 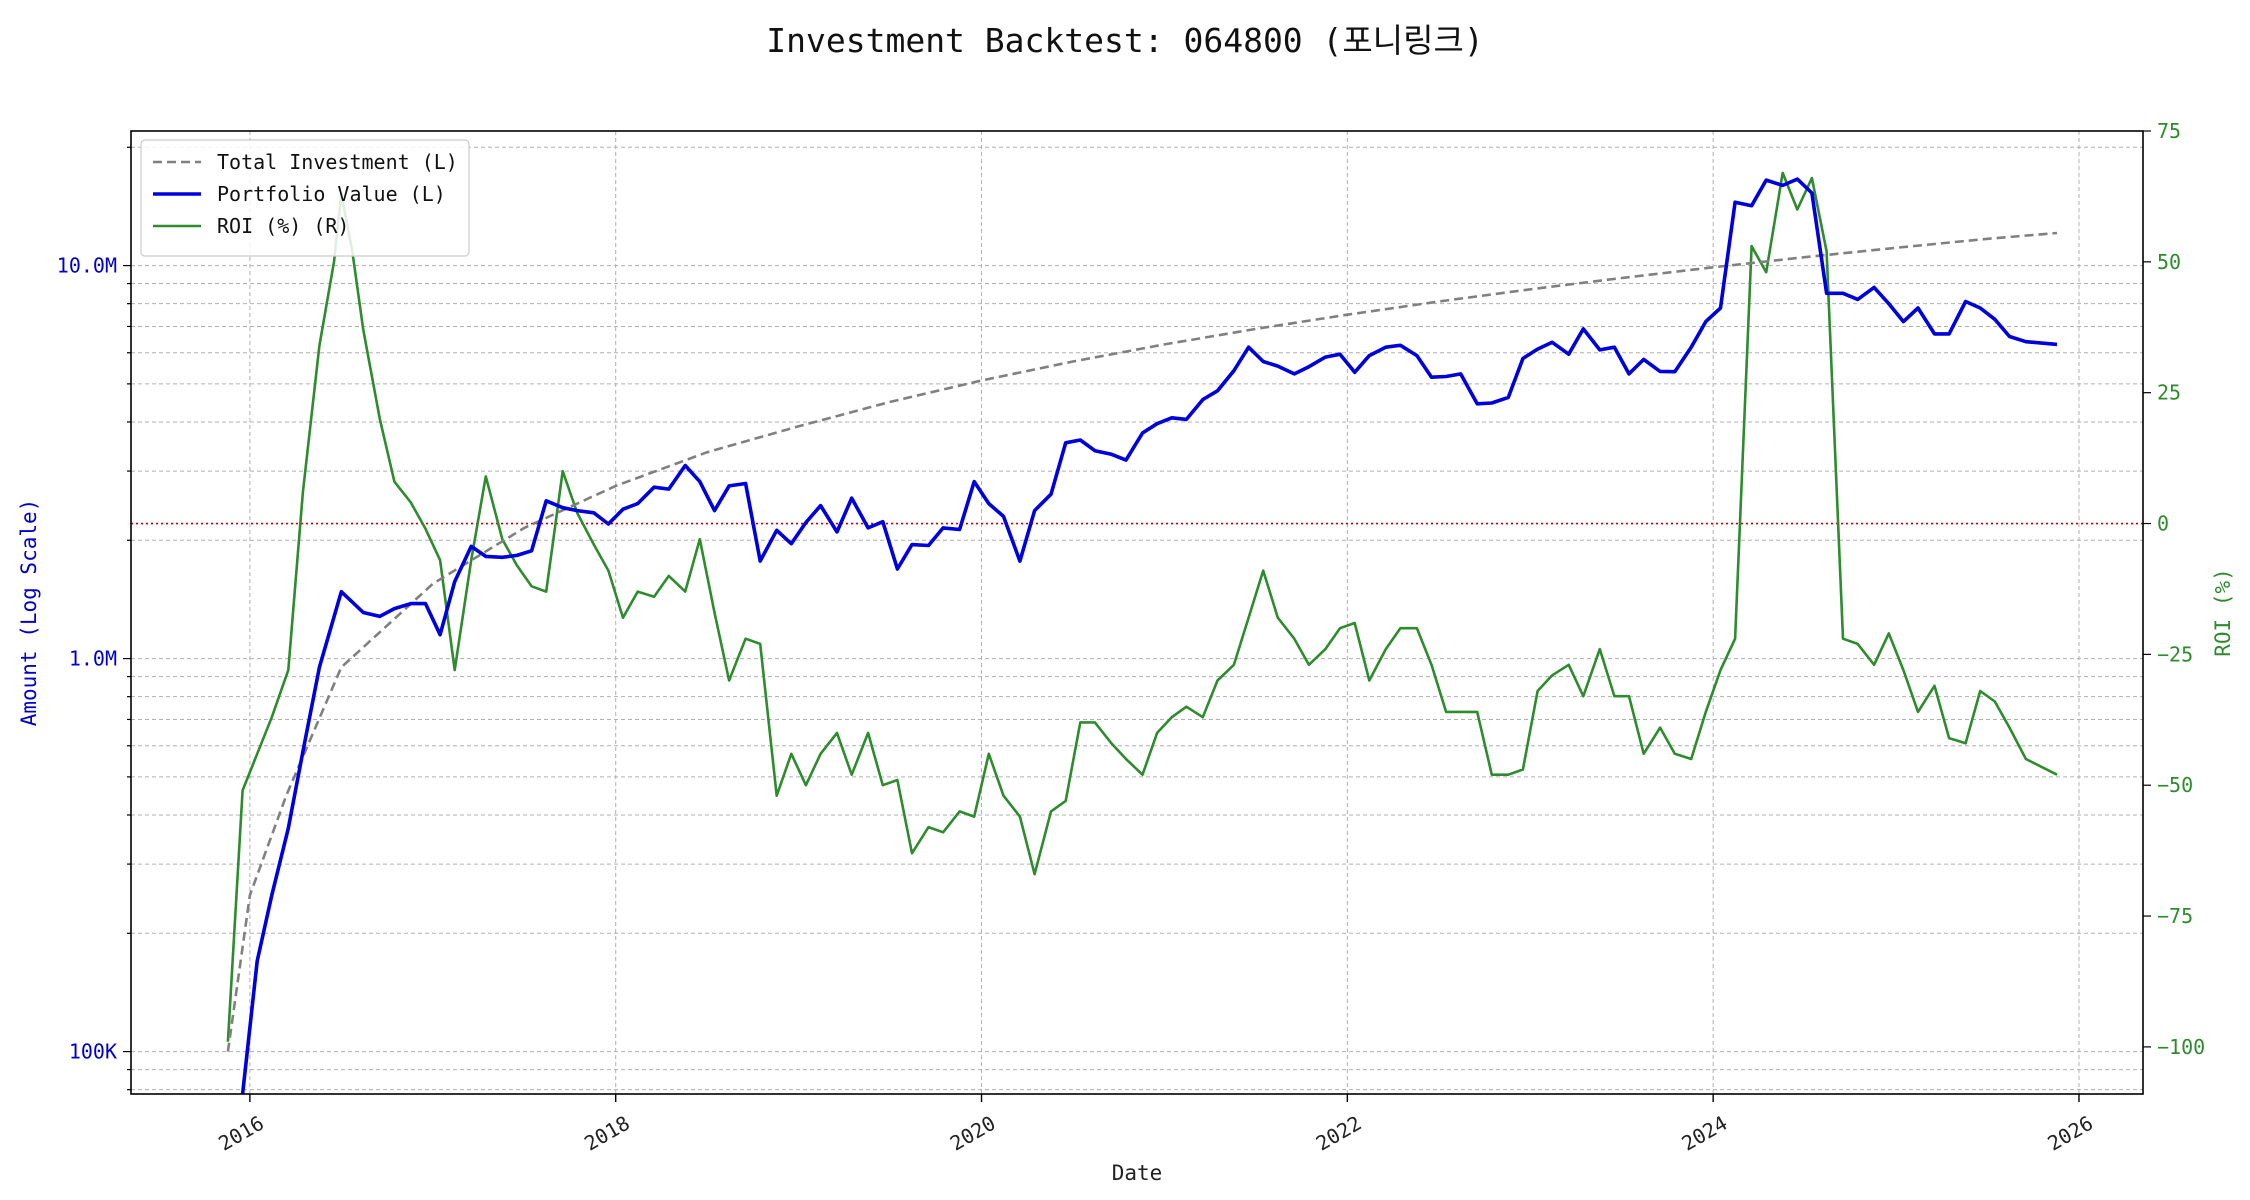 I want to click on y-right-tick-label: −100, so click(x=2181, y=1047).